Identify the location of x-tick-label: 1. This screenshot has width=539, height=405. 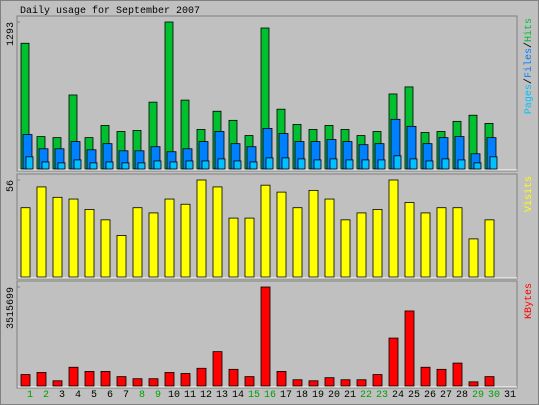
(30, 395).